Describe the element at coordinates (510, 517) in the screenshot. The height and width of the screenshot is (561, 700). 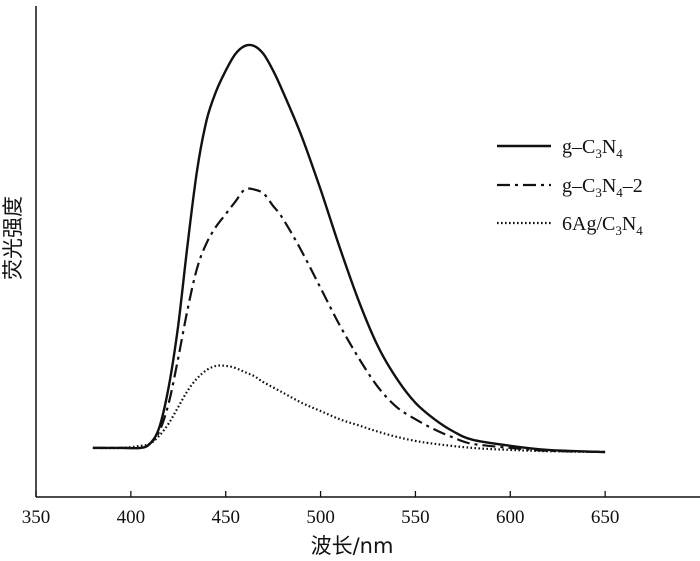
I see `x-tick-label: 600` at that location.